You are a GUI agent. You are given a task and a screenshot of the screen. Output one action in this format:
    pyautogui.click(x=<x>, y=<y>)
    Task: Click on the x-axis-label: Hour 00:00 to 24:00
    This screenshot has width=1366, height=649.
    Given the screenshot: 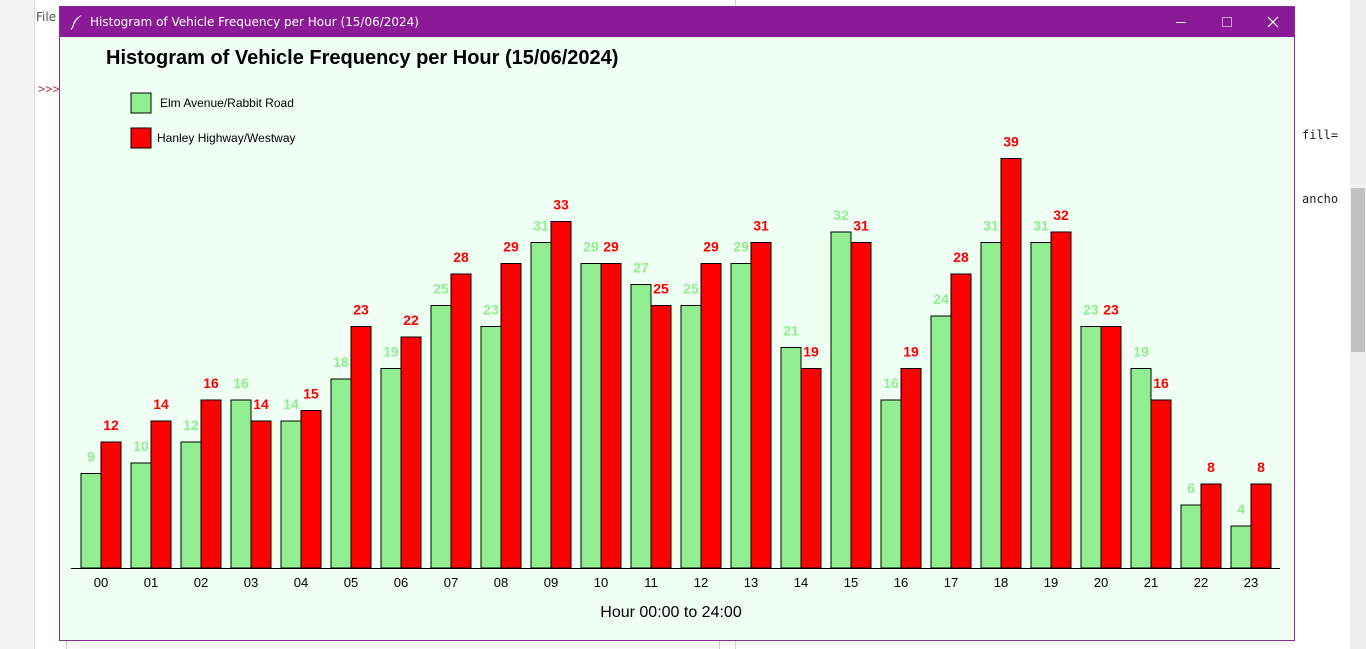 What is the action you would take?
    pyautogui.click(x=671, y=612)
    